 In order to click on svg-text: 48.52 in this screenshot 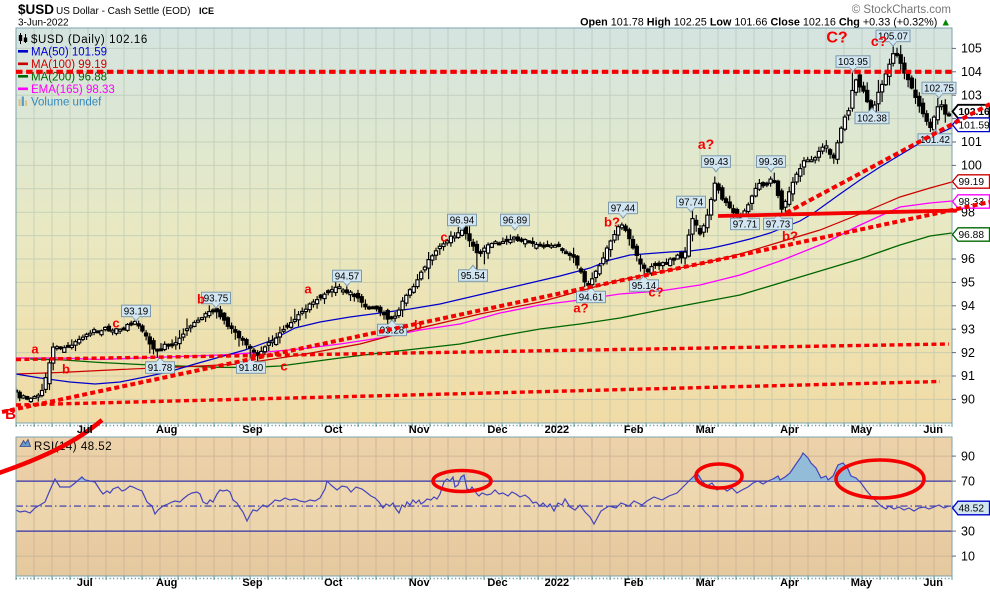, I will do `click(972, 509)`.